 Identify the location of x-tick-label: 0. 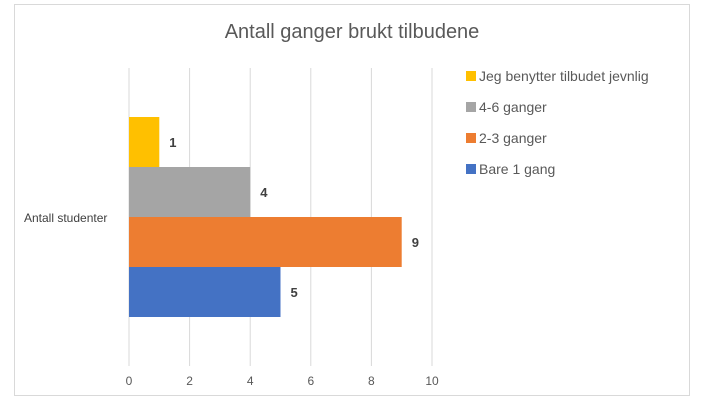
(129, 381).